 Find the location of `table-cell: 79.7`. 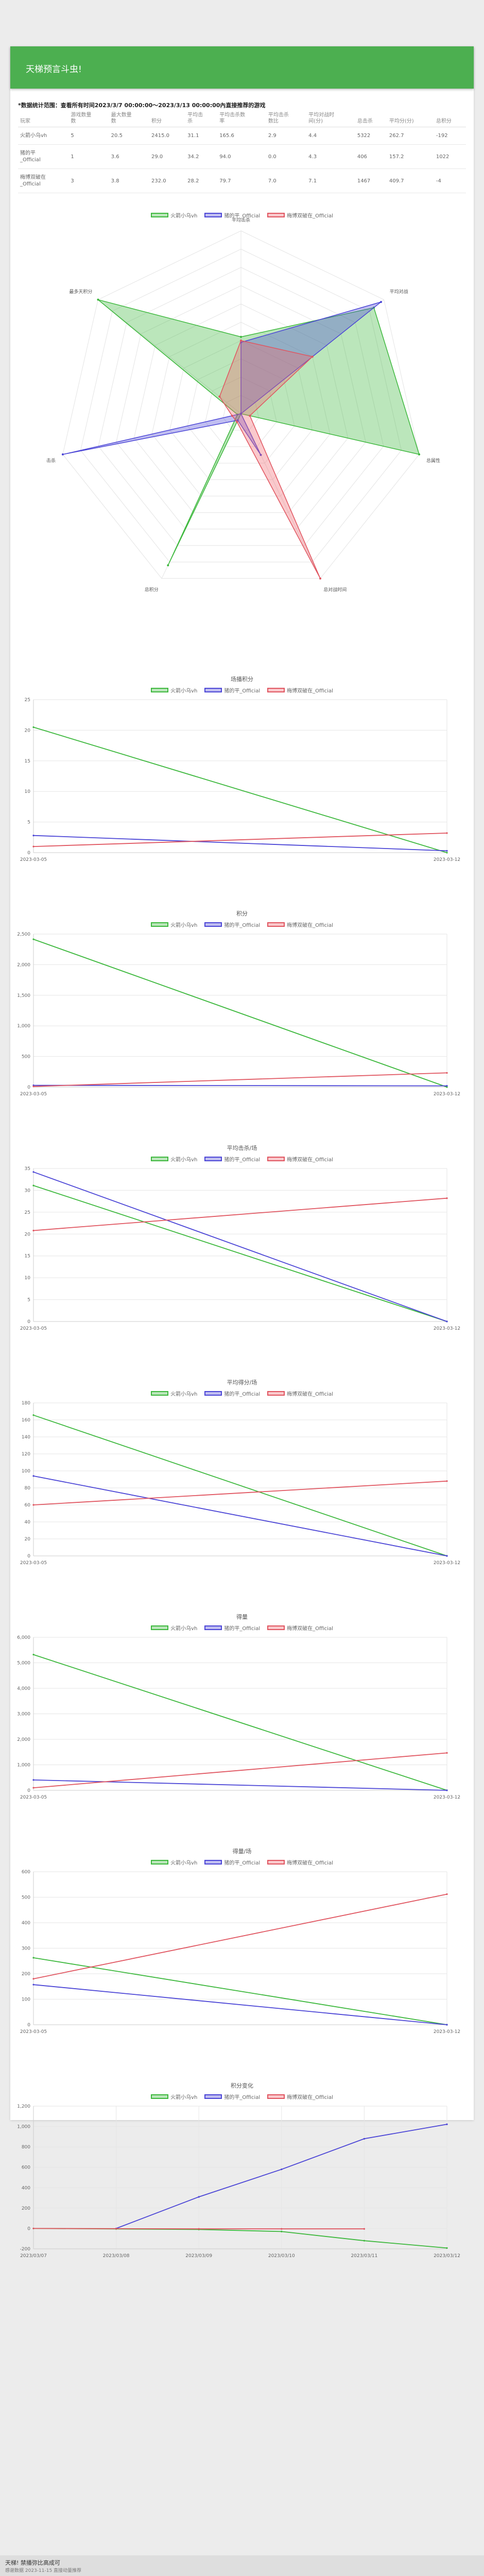

table-cell: 79.7 is located at coordinates (241, 180).